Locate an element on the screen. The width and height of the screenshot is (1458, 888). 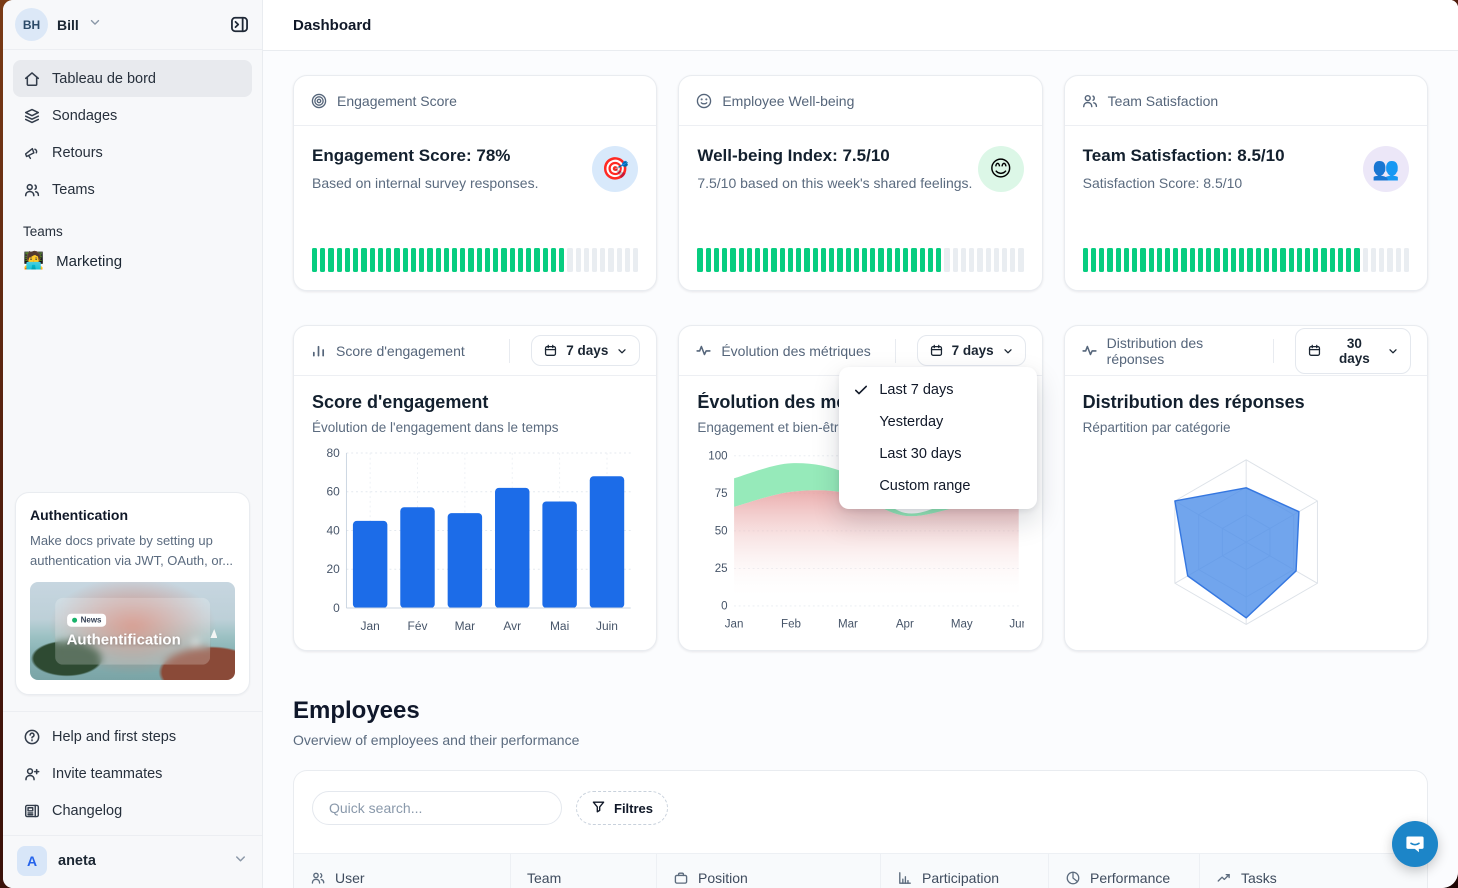
kpi-card-header-label: Engagement Score is located at coordinates (397, 100).